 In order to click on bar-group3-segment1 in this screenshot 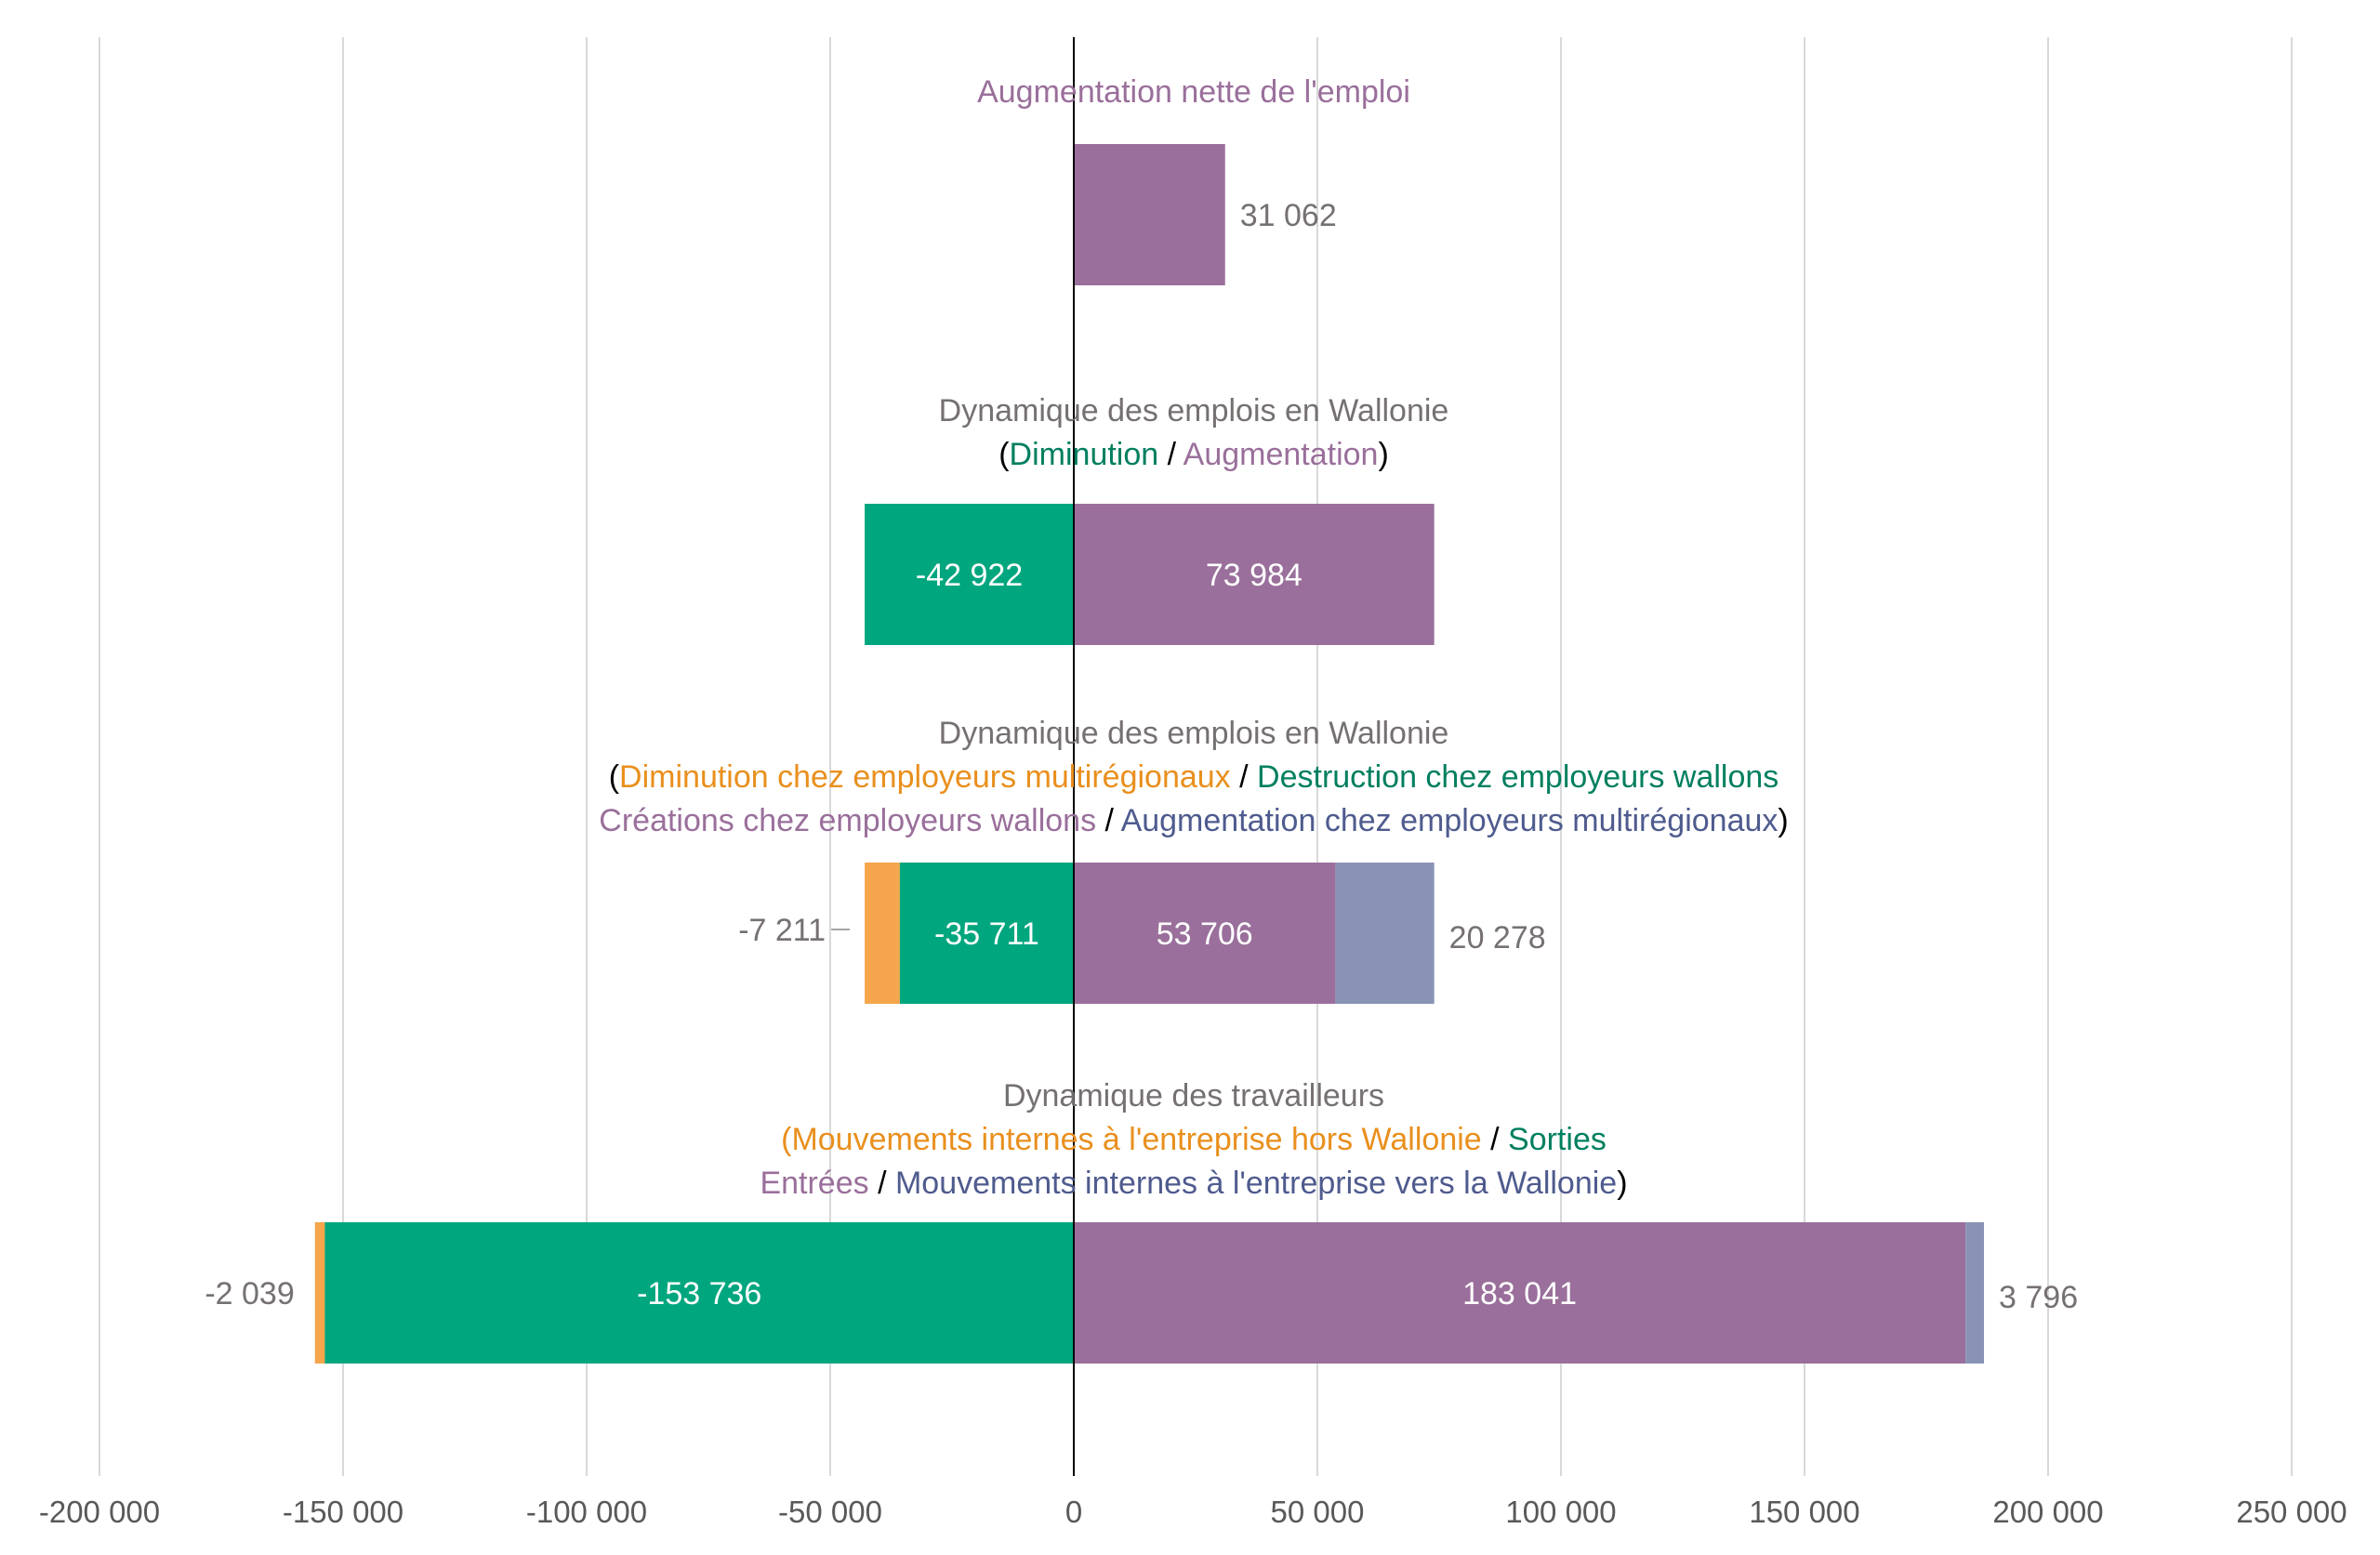, I will do `click(699, 1293)`.